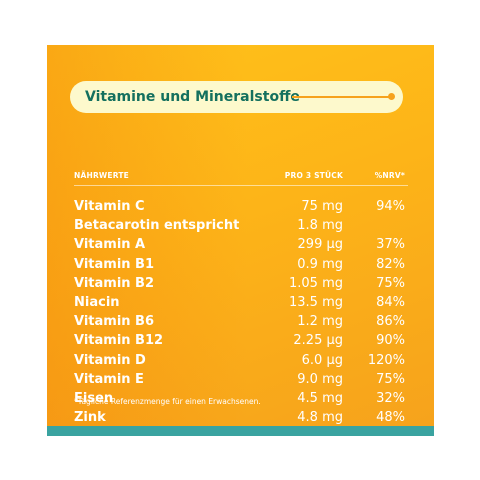 This screenshot has width=480, height=480. What do you see at coordinates (240, 302) in the screenshot?
I see `table-row: Niacin 13.5 mg 84%` at bounding box center [240, 302].